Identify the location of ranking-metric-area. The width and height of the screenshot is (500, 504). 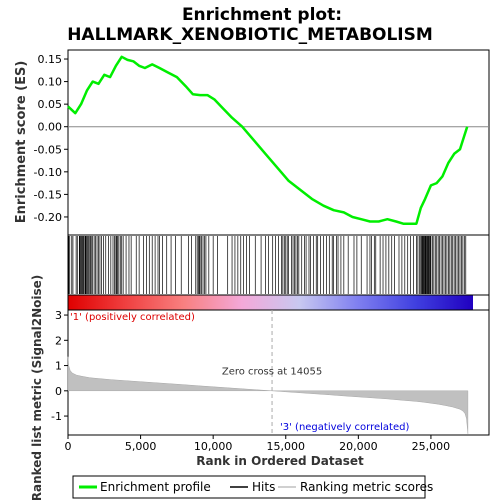
(268, 395).